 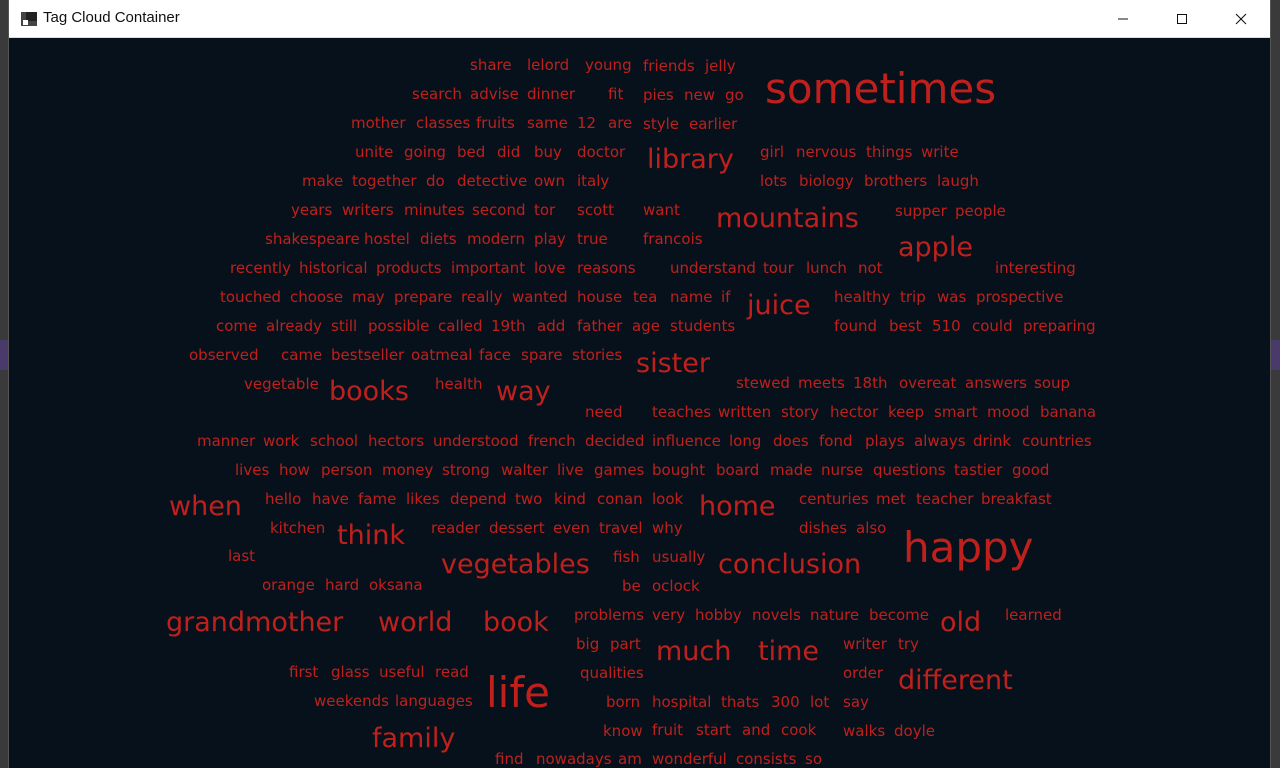 I want to click on tag-person: person, so click(x=347, y=470).